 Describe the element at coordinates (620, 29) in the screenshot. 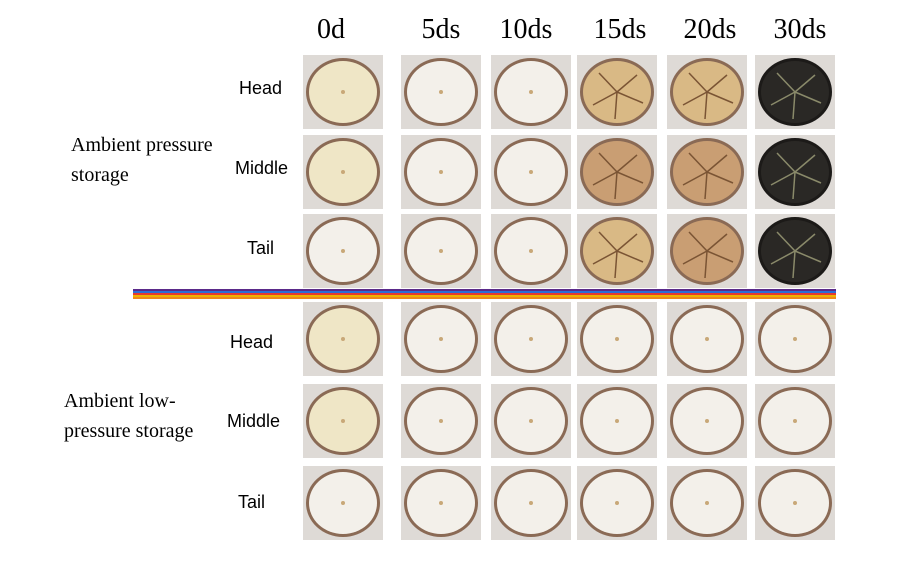

I see `column-header-15ds: 15ds` at that location.